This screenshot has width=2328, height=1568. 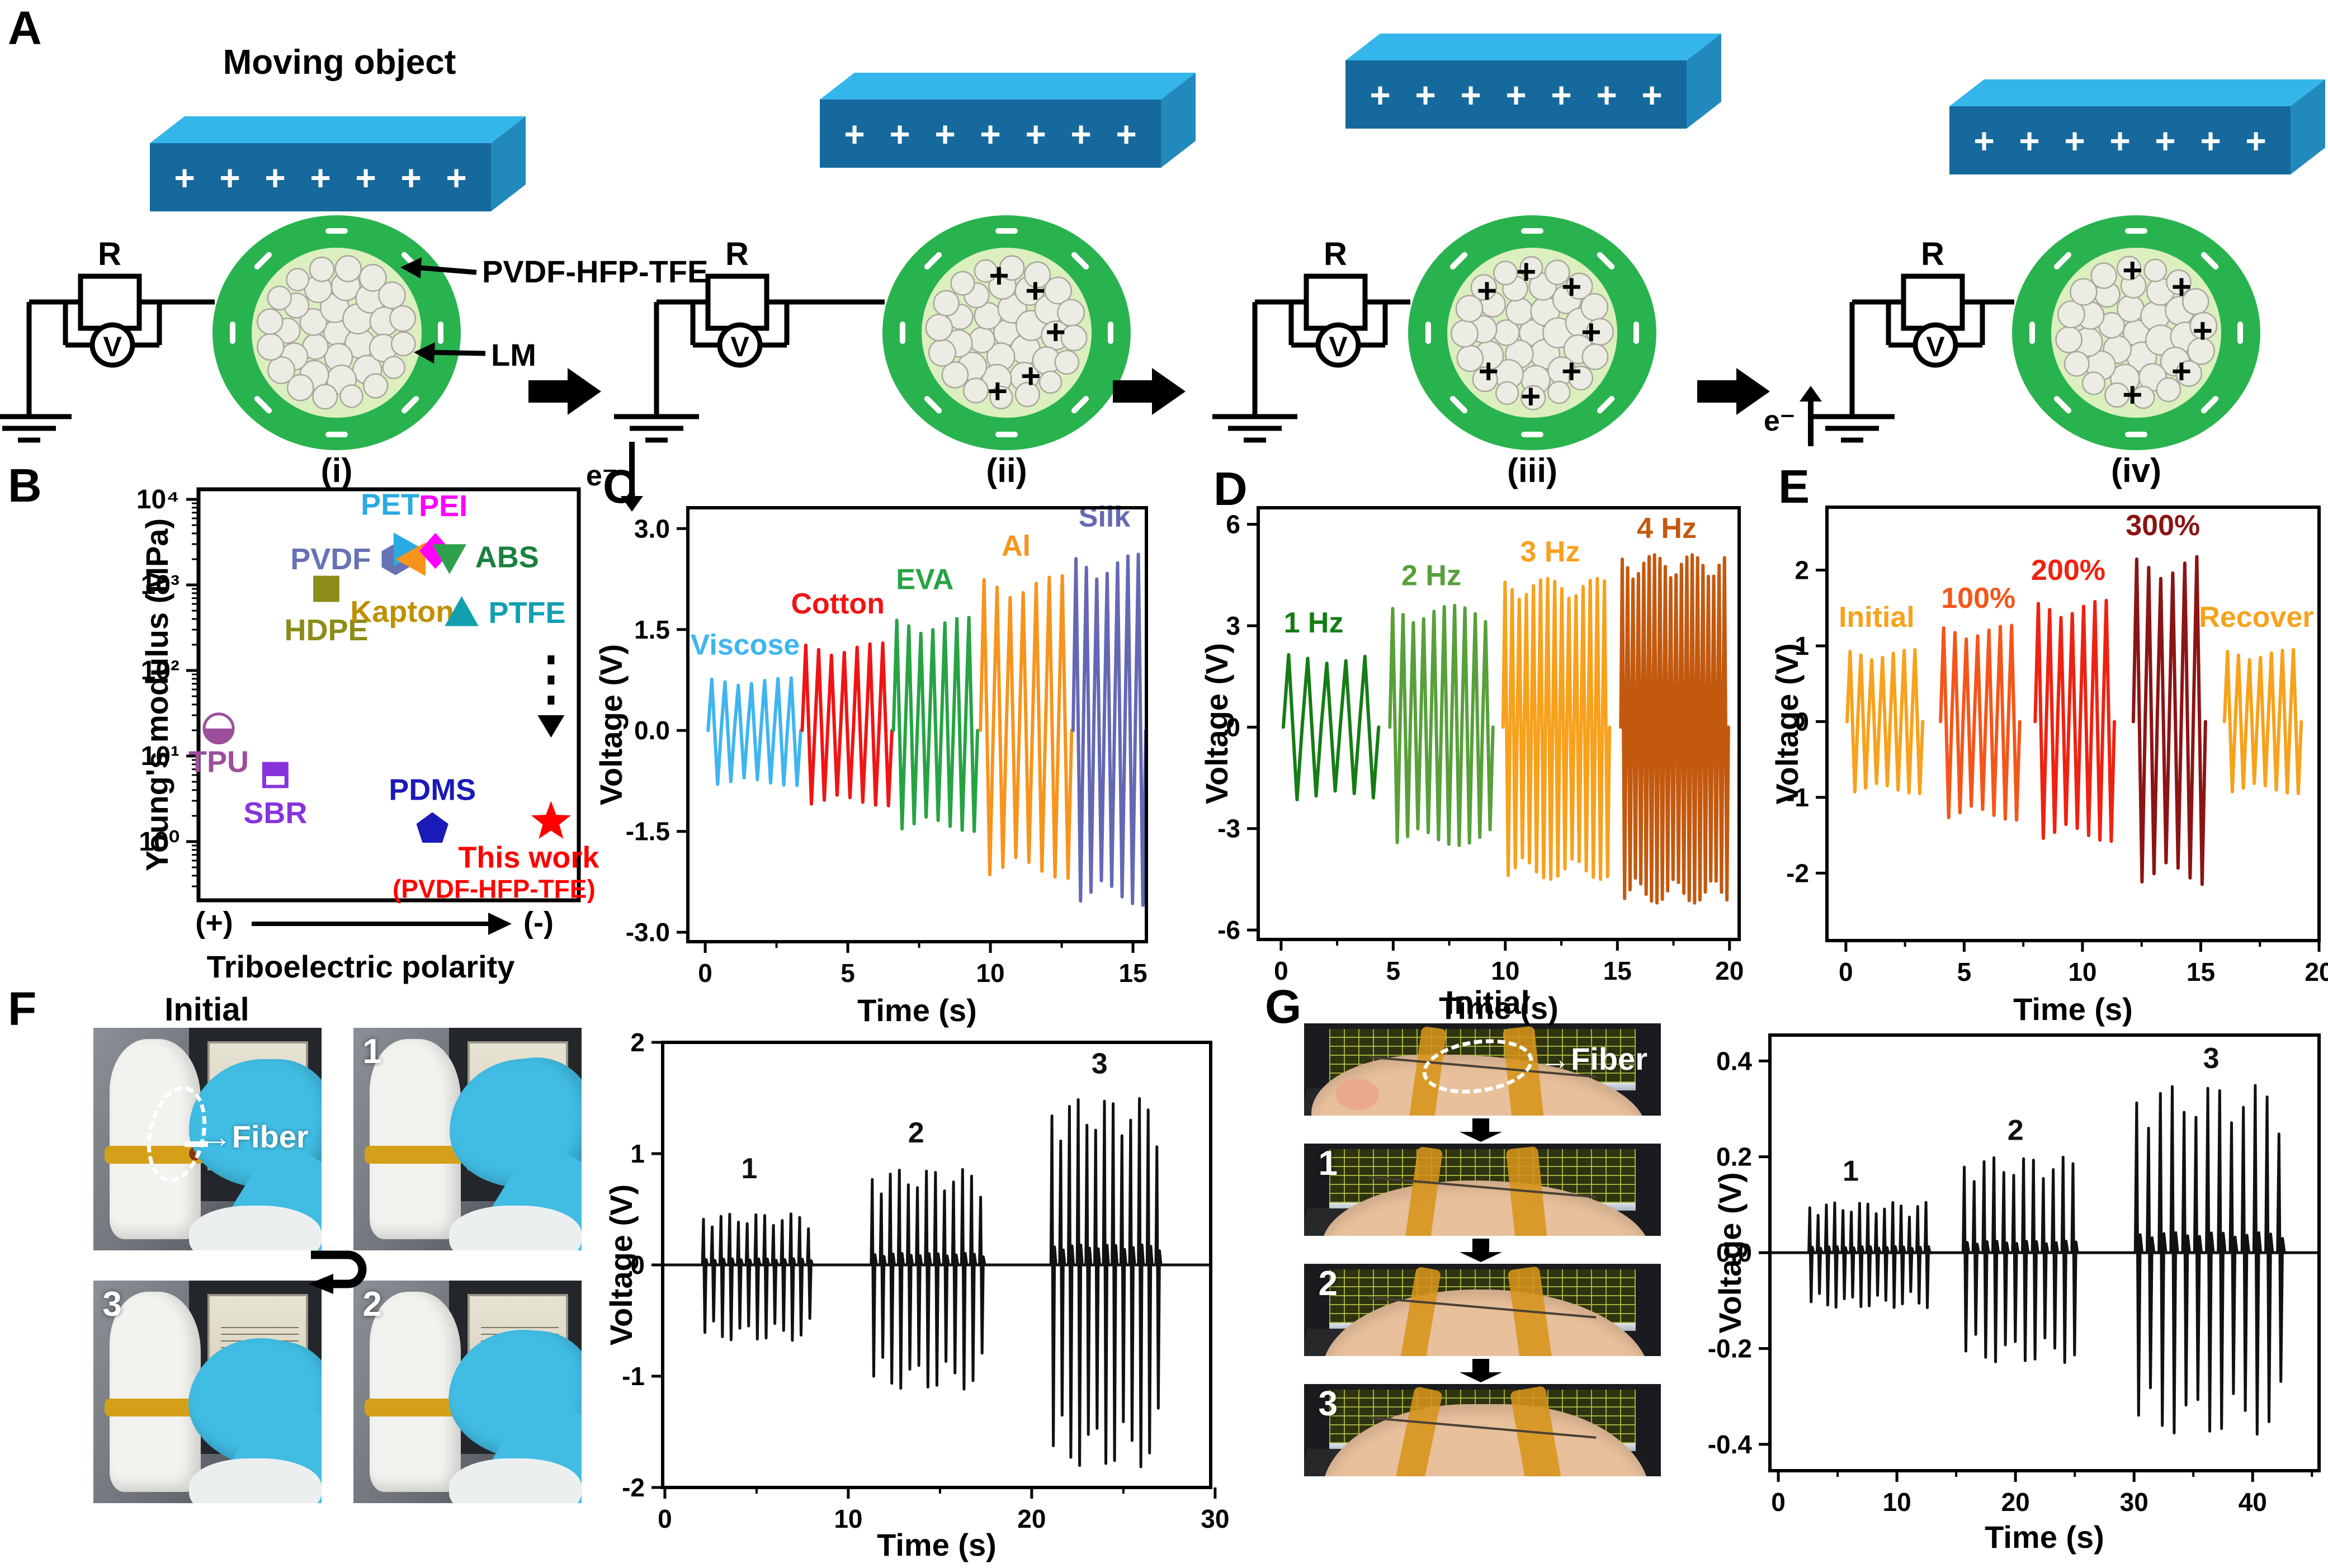 What do you see at coordinates (1481, 1250) in the screenshot?
I see `sequence-down-arrow` at bounding box center [1481, 1250].